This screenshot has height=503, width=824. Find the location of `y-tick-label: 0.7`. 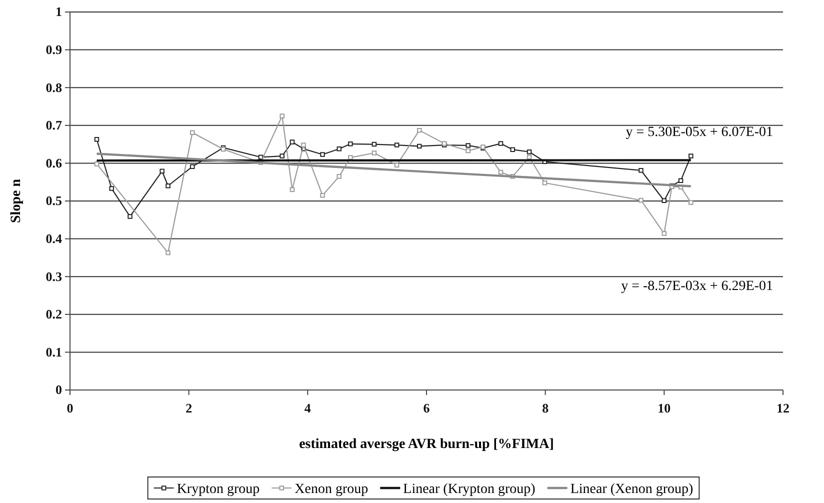

y-tick-label: 0.7 is located at coordinates (54, 125).